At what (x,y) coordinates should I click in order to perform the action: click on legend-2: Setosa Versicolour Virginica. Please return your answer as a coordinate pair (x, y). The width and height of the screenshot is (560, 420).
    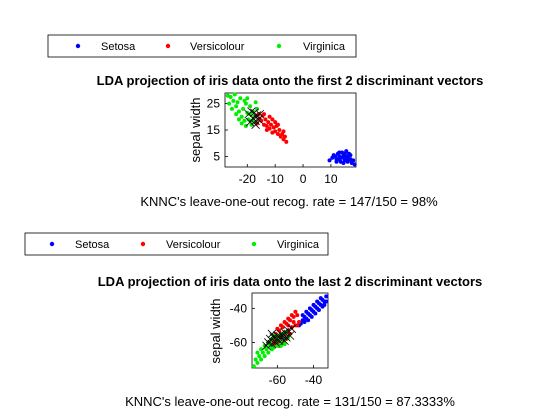
    Looking at the image, I should click on (176, 244).